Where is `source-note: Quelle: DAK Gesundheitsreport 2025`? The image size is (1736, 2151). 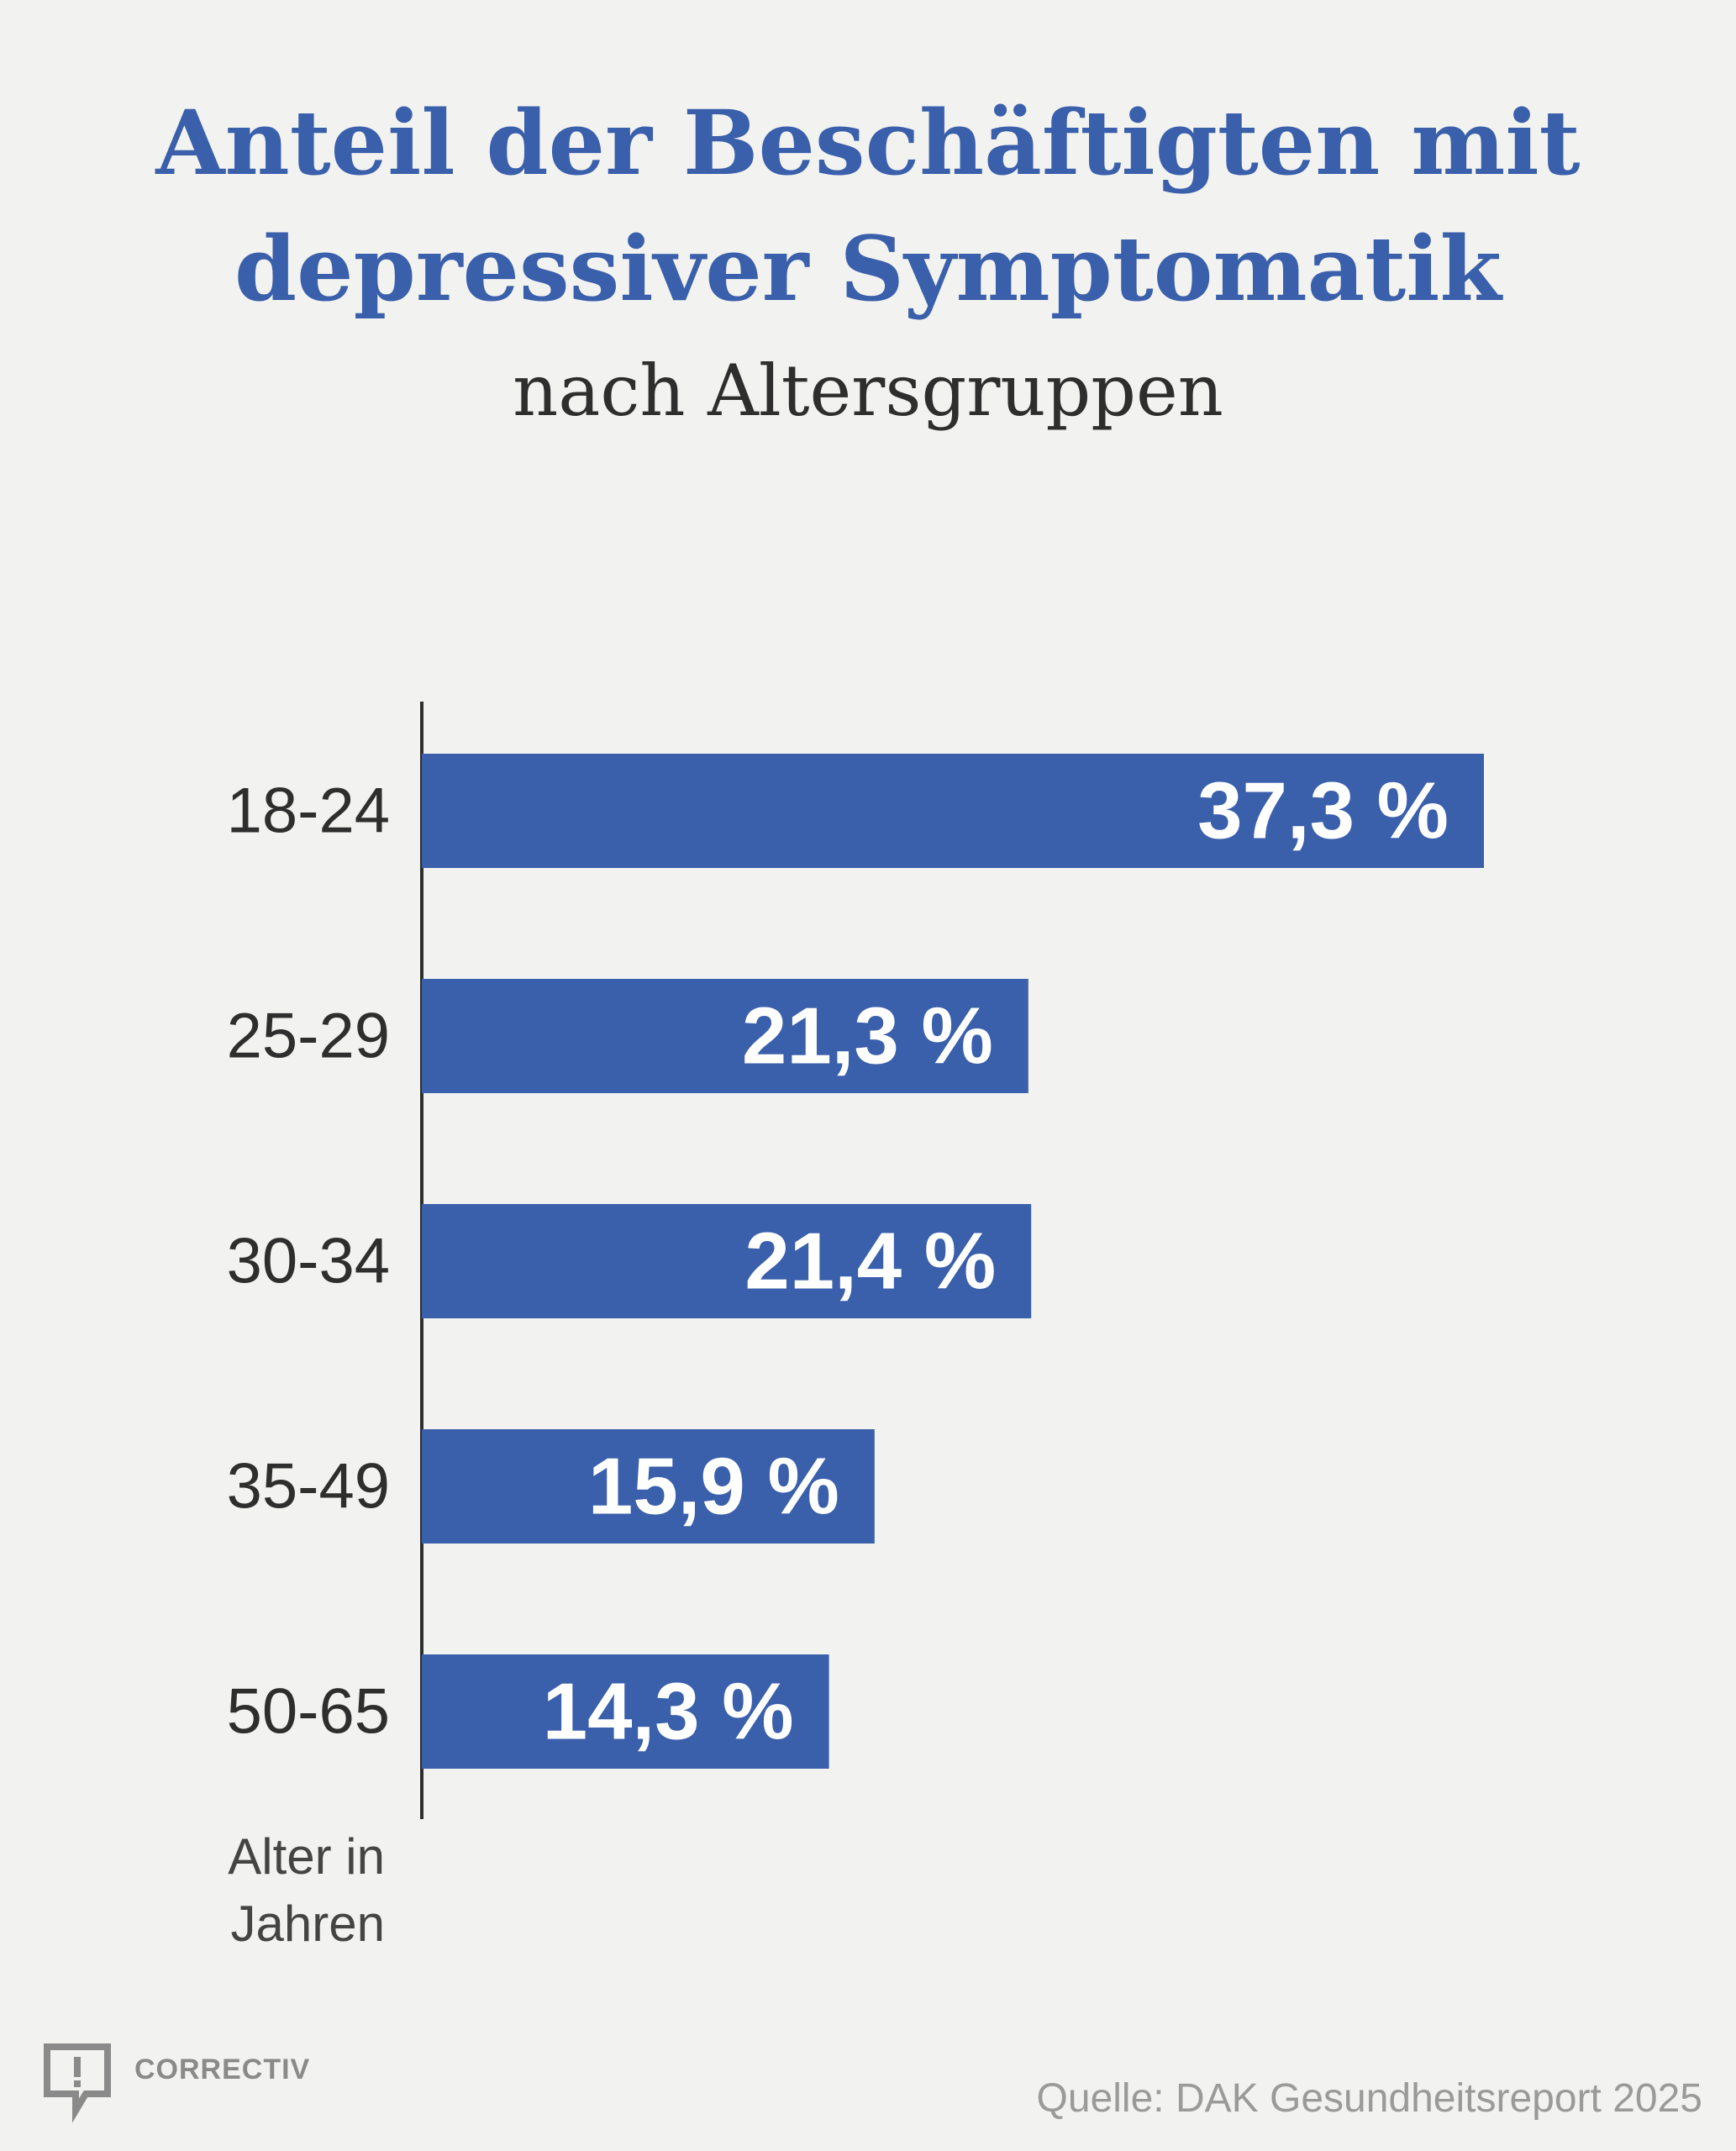 source-note: Quelle: DAK Gesundheitsreport 2025 is located at coordinates (1369, 2099).